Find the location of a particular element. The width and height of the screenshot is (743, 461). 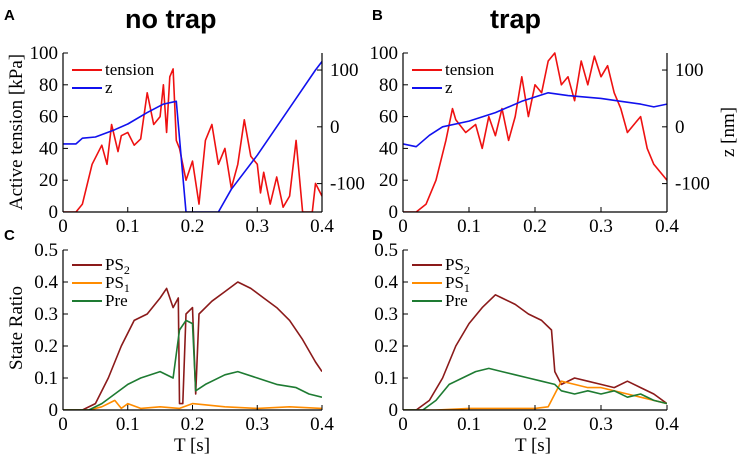

panel-letter-b: B is located at coordinates (377, 15).